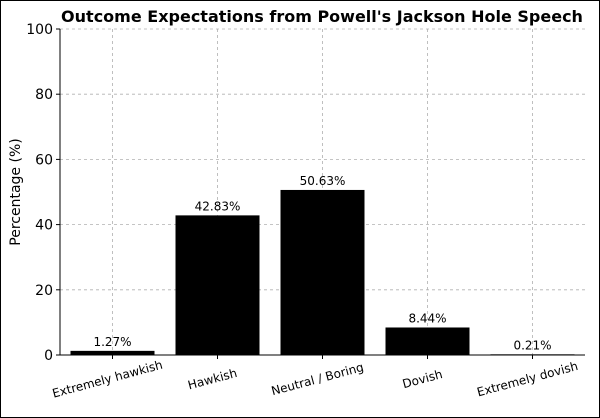  Describe the element at coordinates (323, 181) in the screenshot. I see `bar-value-label: 50.63%` at that location.